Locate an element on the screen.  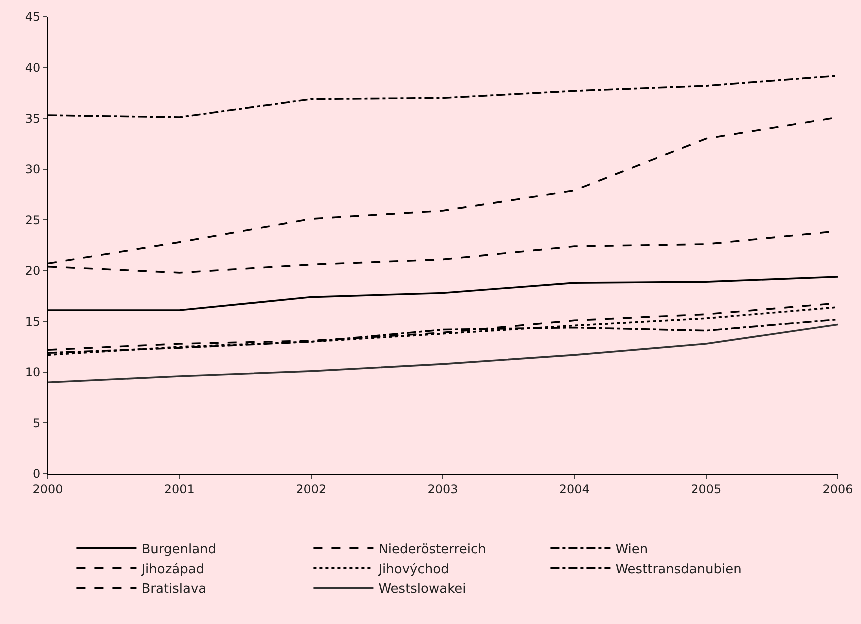
x-tick-label: 2001 is located at coordinates (179, 489).